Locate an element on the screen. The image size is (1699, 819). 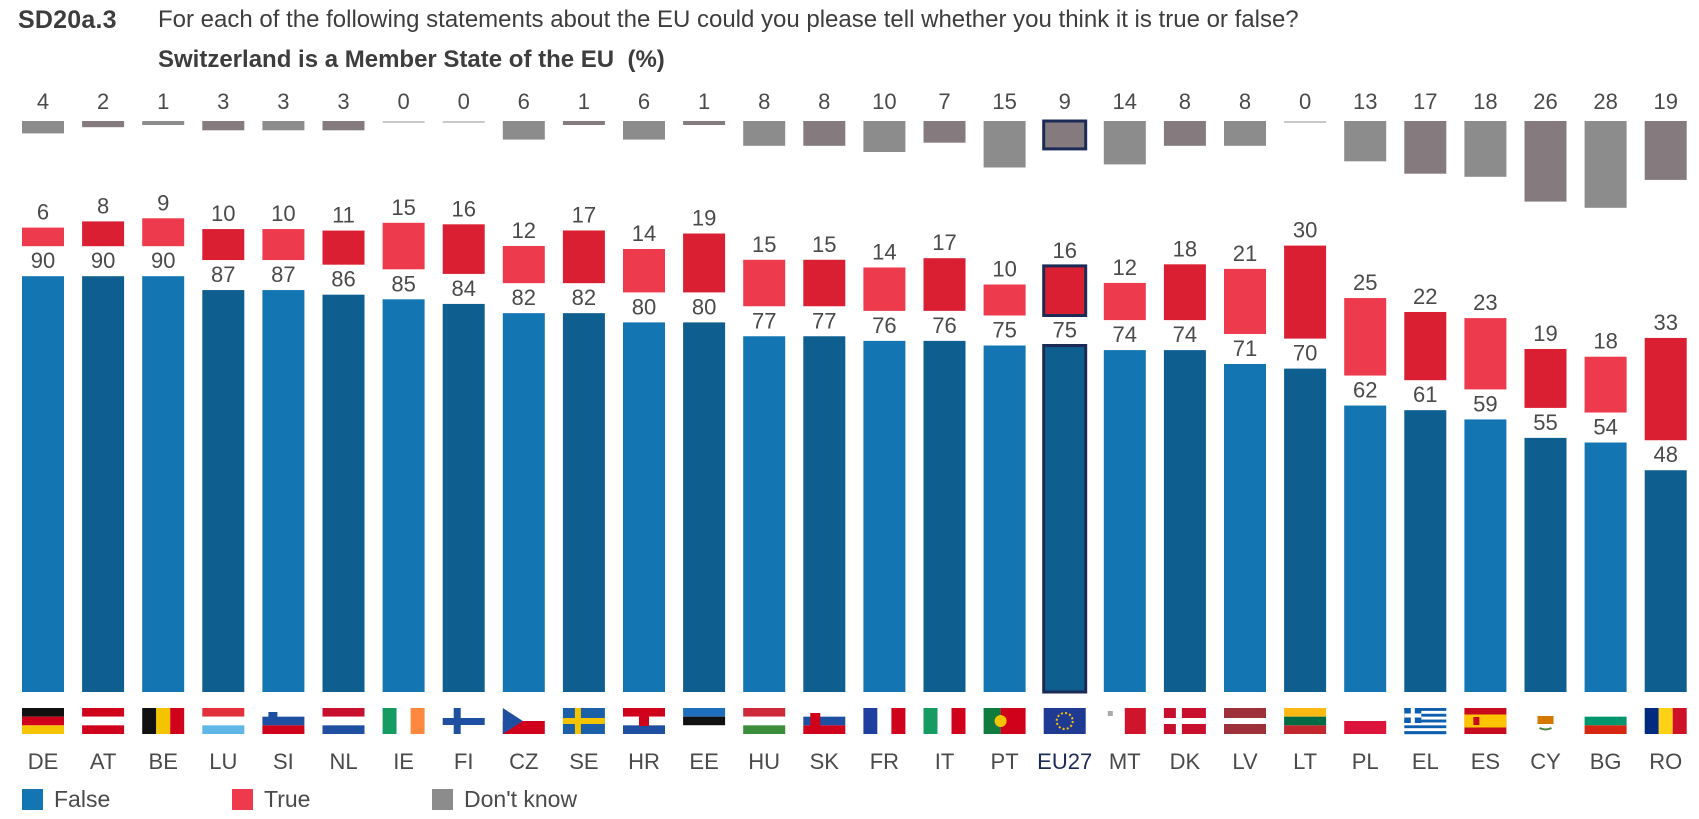
flag-el-icon is located at coordinates (1425, 721).